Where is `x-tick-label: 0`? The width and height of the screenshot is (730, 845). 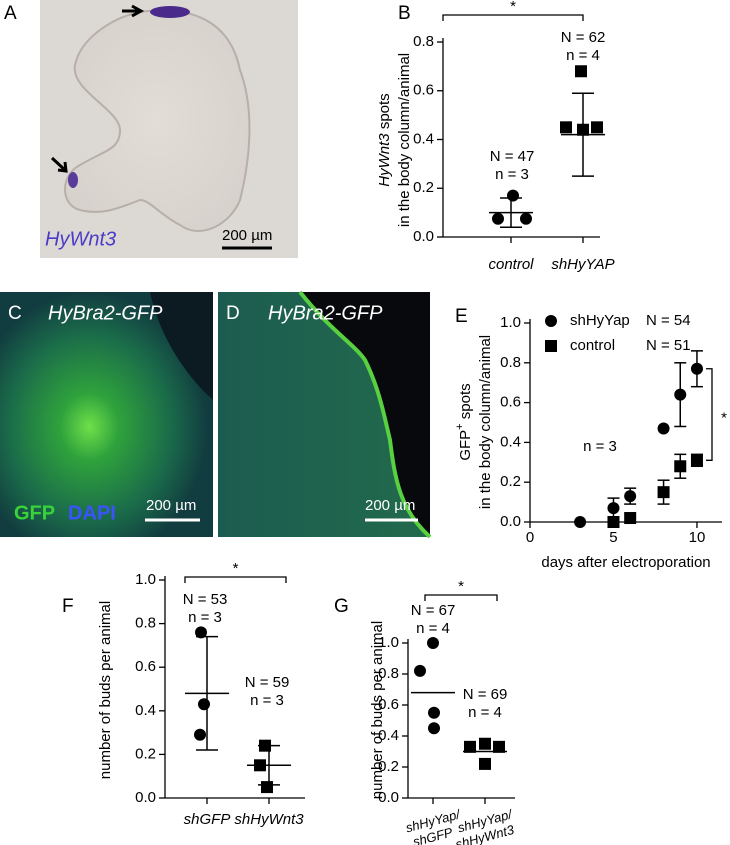 x-tick-label: 0 is located at coordinates (530, 537).